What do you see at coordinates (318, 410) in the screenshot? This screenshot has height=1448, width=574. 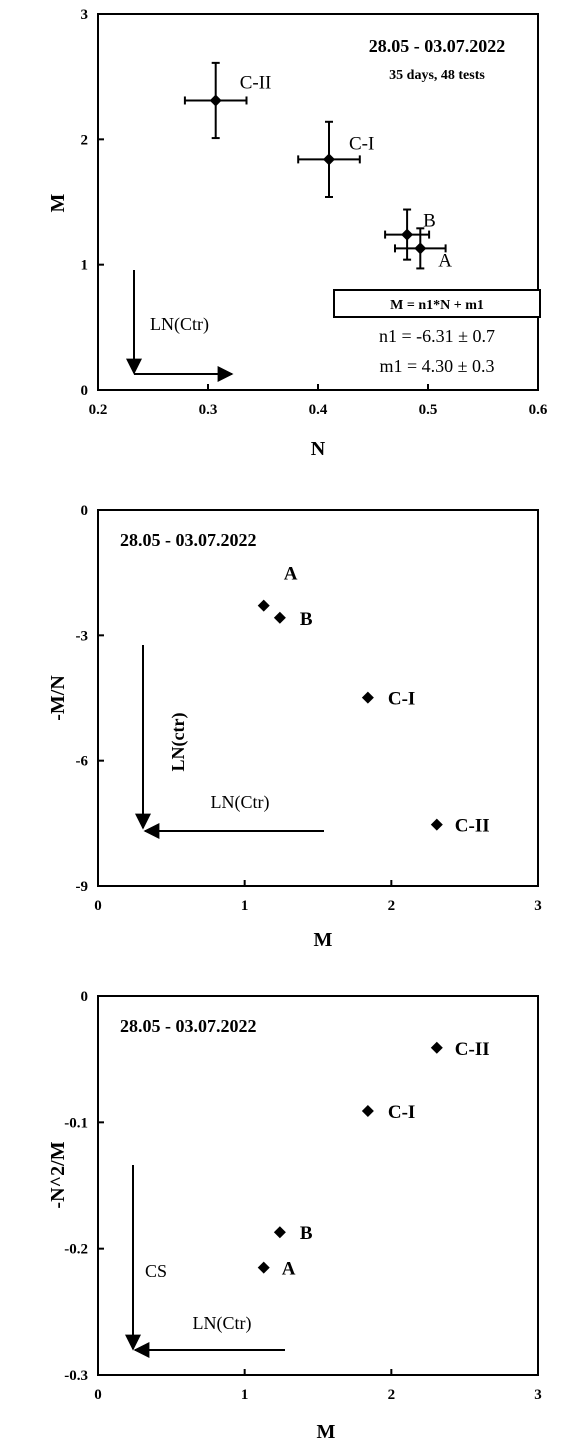 I see `x-tick-label: 0.4` at bounding box center [318, 410].